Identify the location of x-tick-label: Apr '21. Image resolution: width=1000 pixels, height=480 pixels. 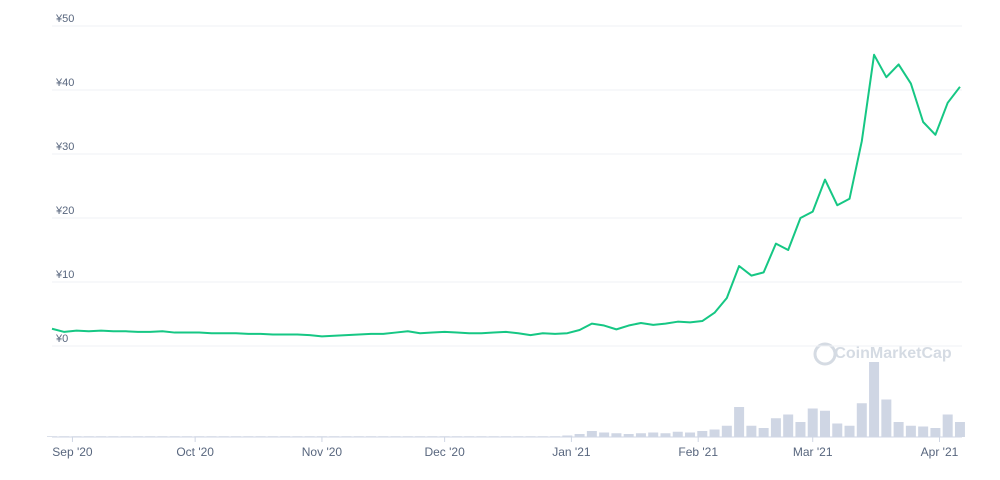
(940, 452).